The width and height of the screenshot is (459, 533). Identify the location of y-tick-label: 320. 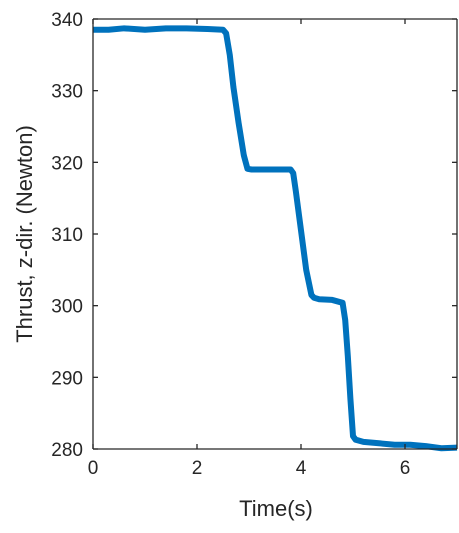
(67, 163).